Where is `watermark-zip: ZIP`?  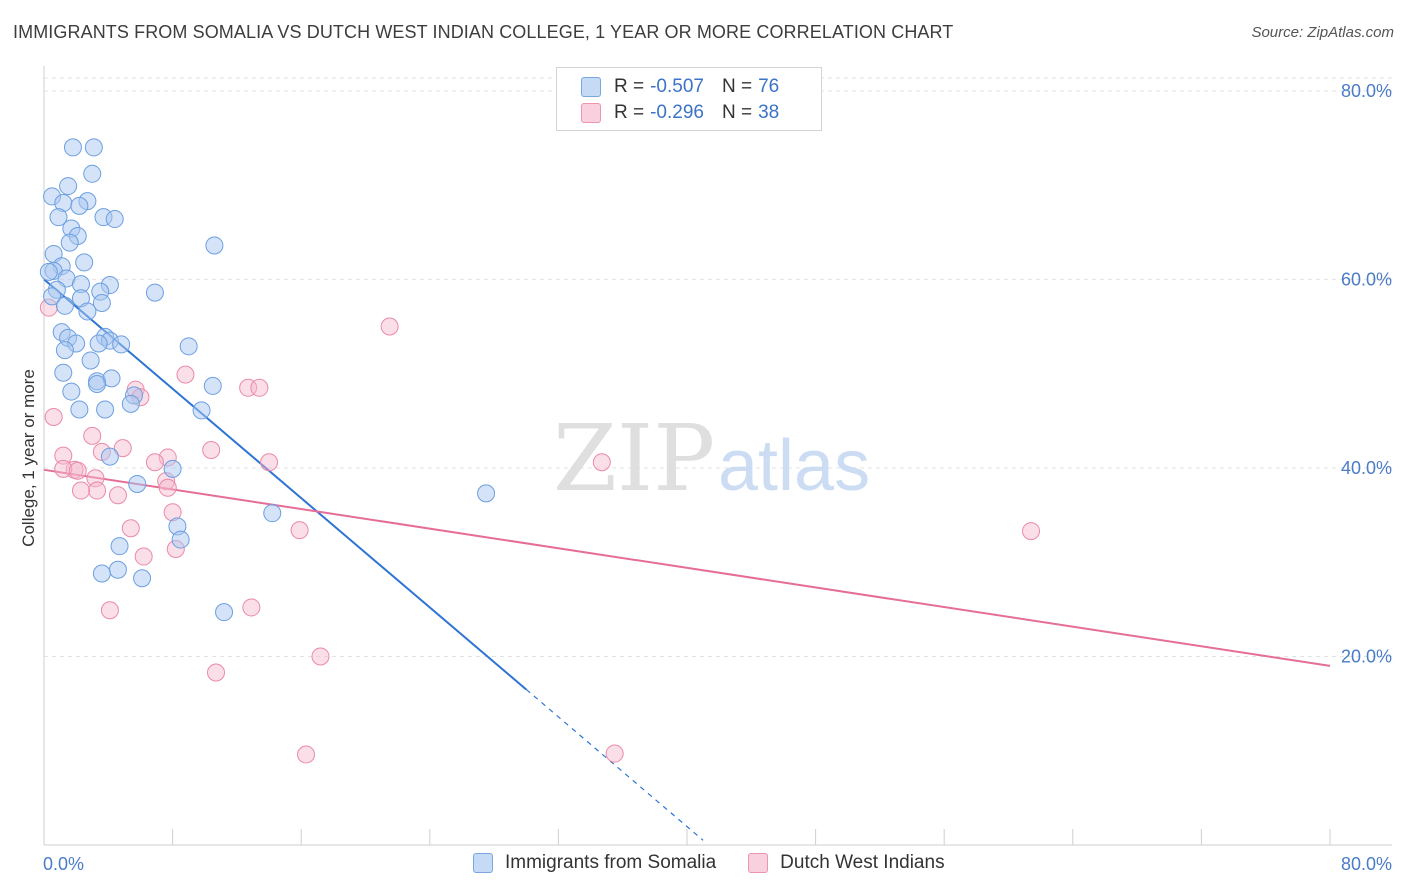
watermark-zip: ZIP is located at coordinates (634, 458).